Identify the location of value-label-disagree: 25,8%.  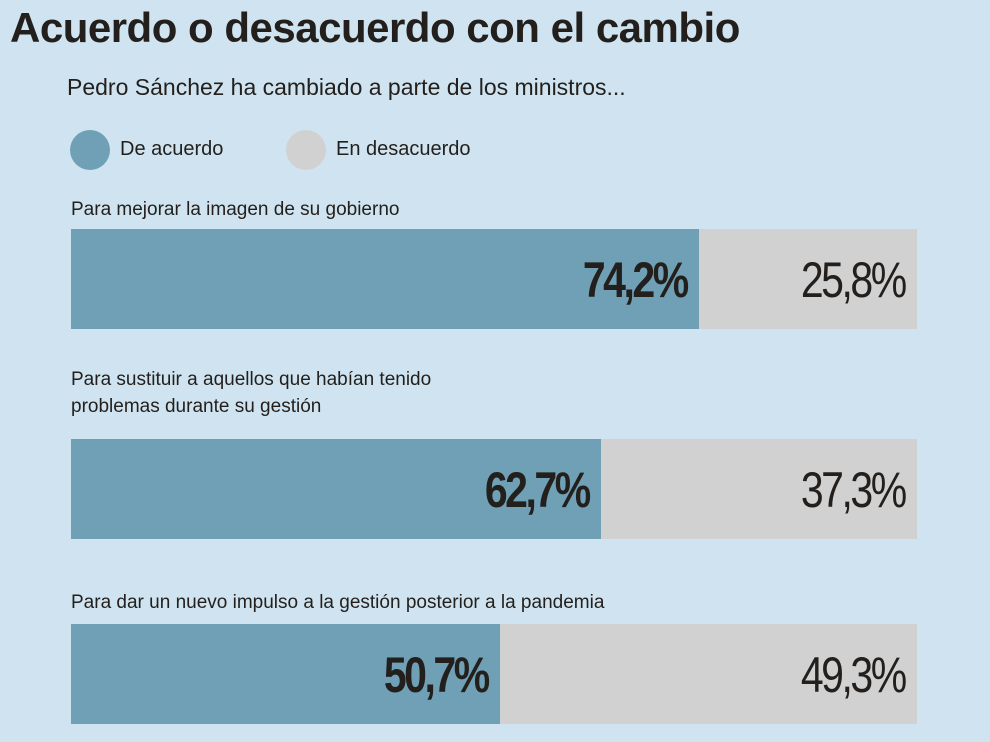
(854, 280).